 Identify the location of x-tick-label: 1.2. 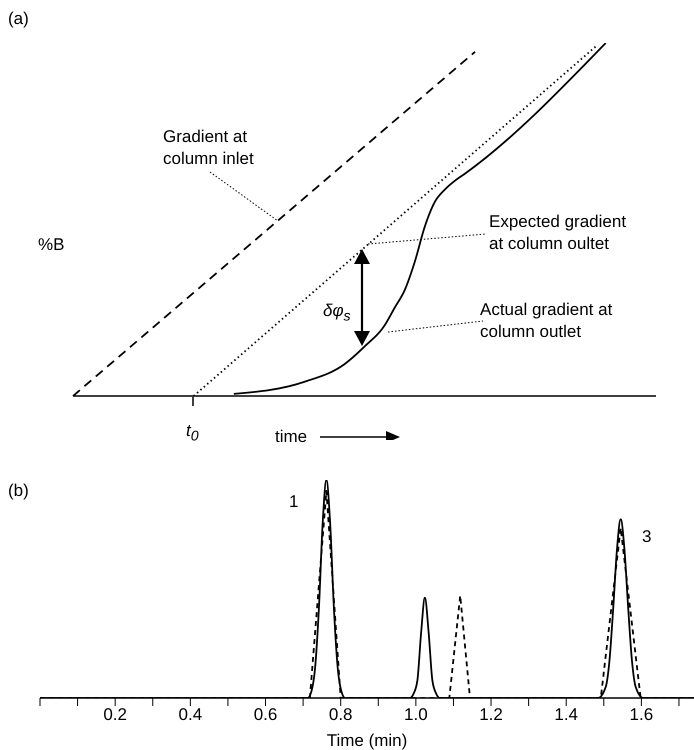
(491, 714).